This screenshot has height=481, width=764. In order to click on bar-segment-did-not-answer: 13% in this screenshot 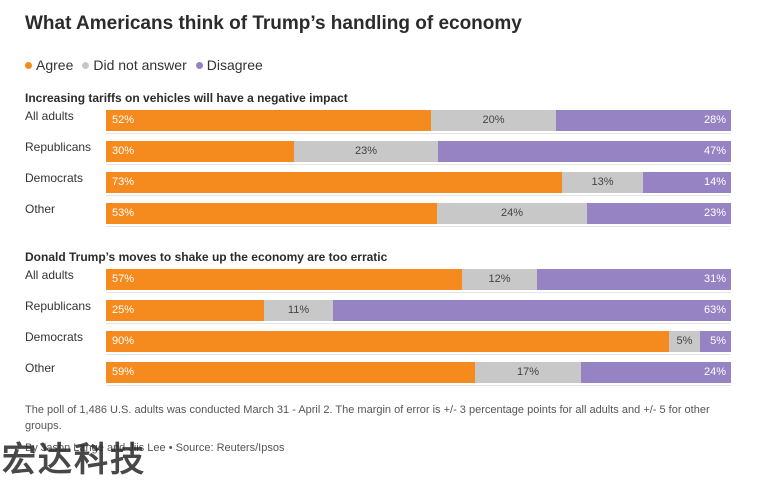, I will do `click(602, 182)`.